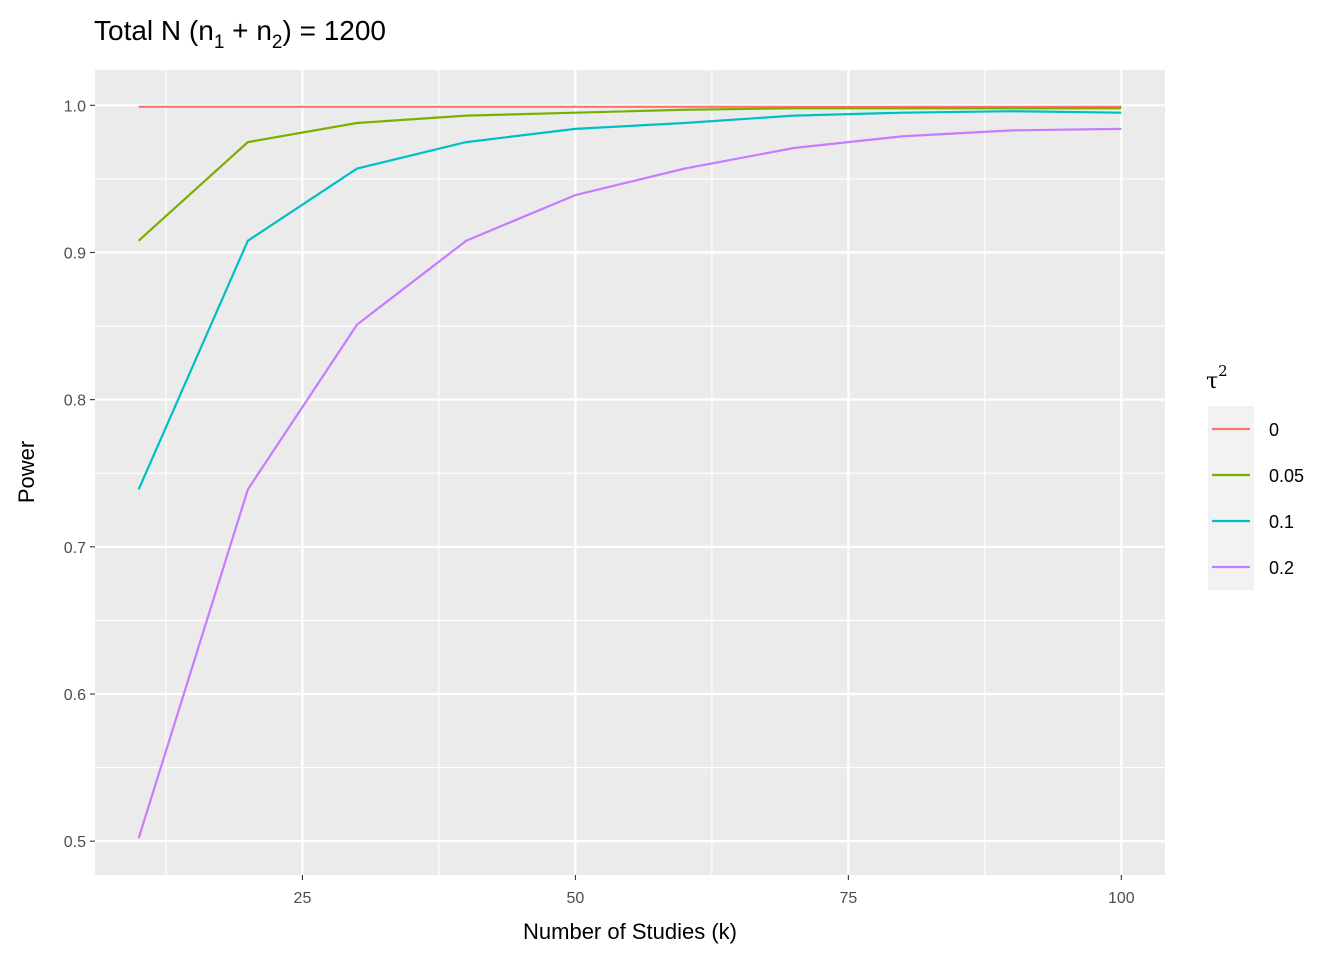  I want to click on y-tick-label: 0.5, so click(75, 842).